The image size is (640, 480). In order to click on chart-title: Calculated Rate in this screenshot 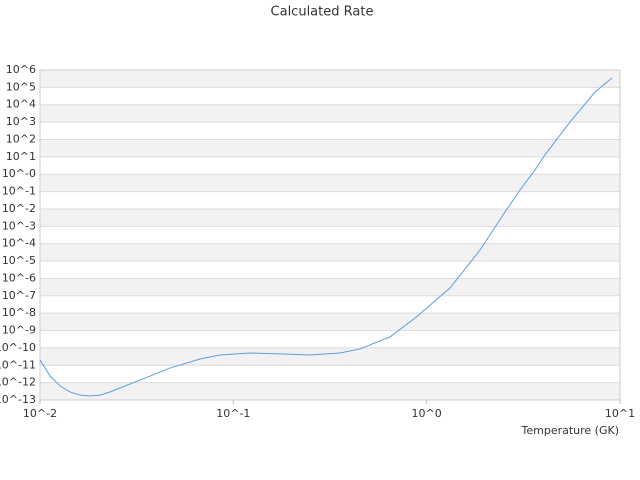, I will do `click(322, 12)`.